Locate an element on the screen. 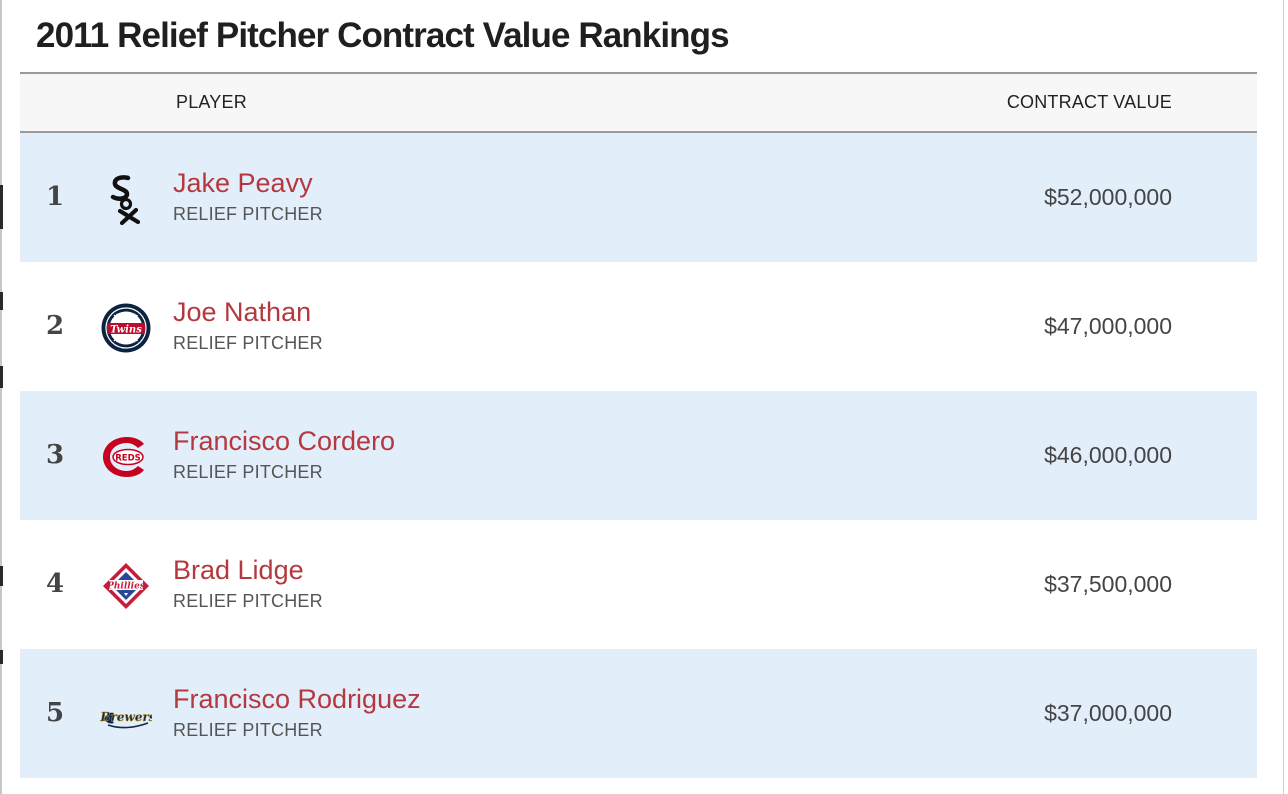 Image resolution: width=1288 pixels, height=794 pixels. column-header-player: PLAYER is located at coordinates (211, 102).